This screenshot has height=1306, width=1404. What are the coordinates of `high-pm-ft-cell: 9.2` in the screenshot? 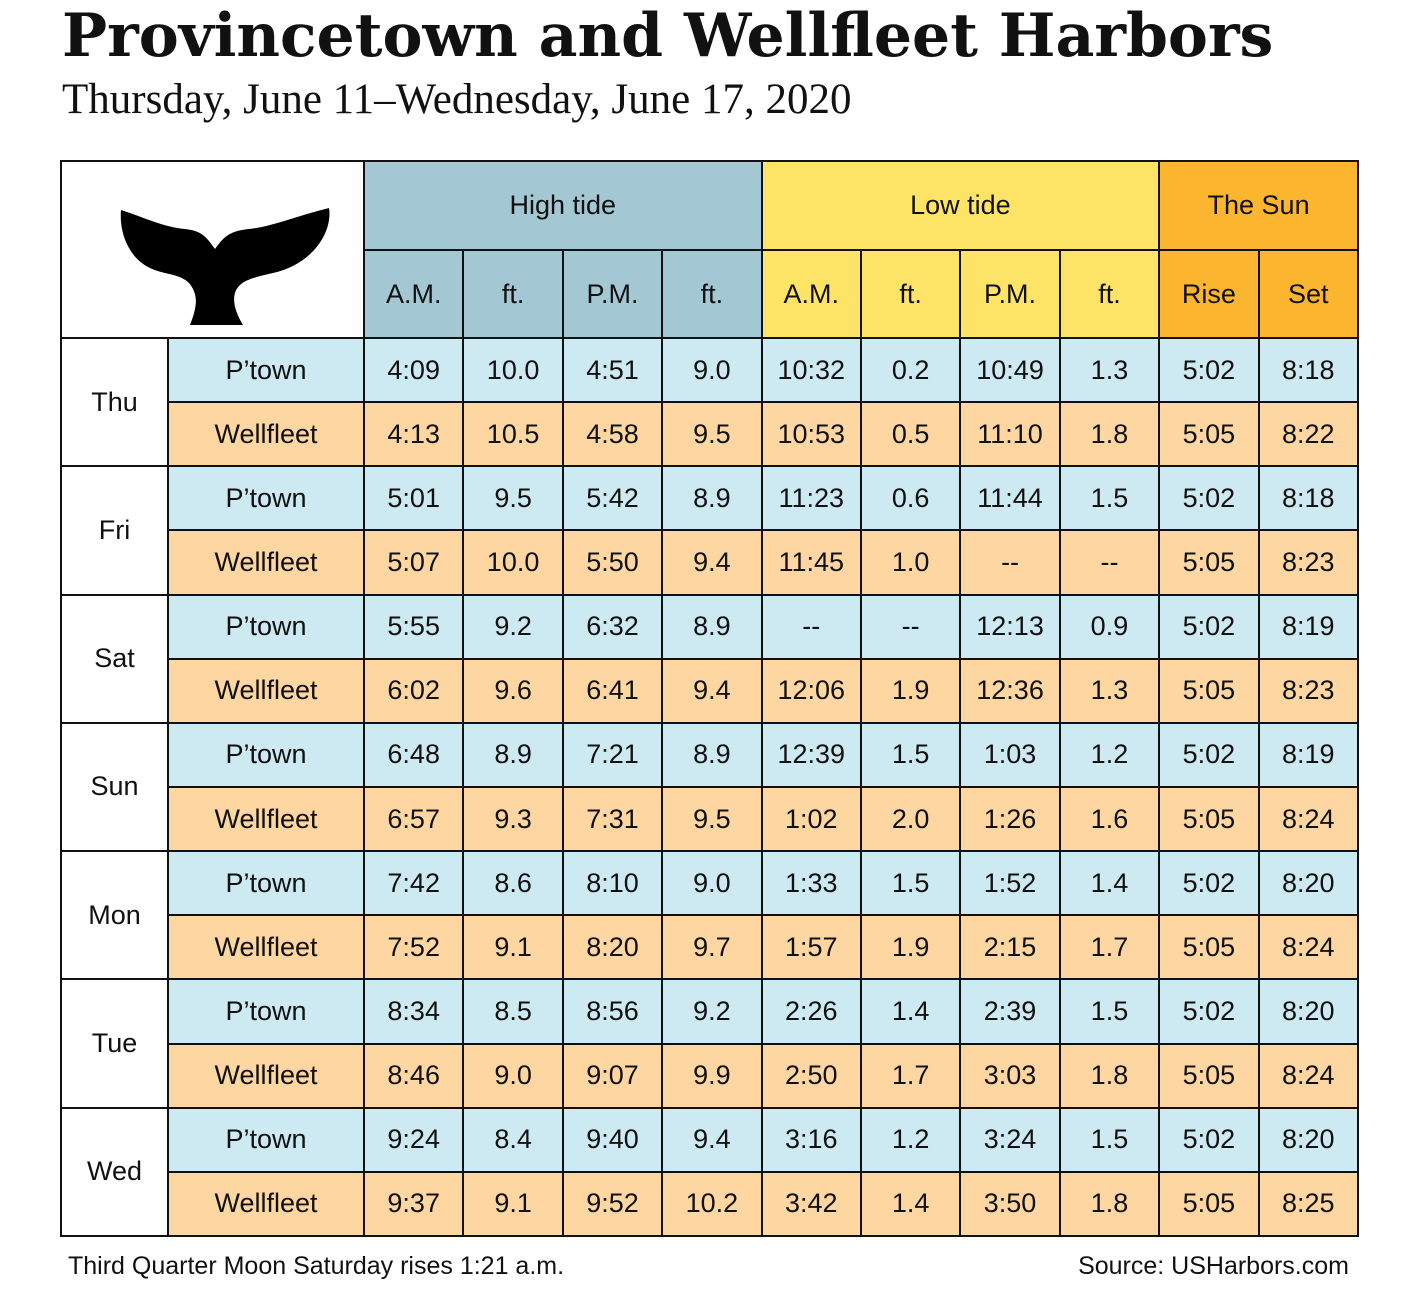 It's located at (712, 1011).